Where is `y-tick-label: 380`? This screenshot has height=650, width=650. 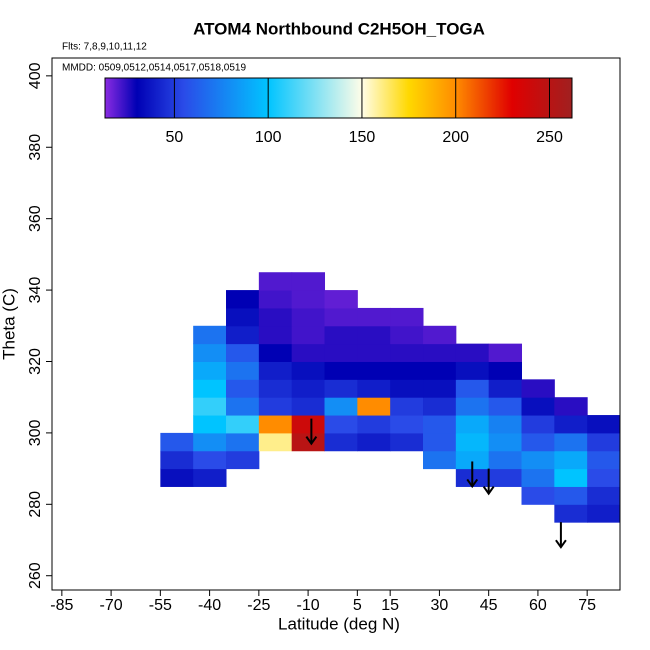
y-tick-label: 380 is located at coordinates (35, 147).